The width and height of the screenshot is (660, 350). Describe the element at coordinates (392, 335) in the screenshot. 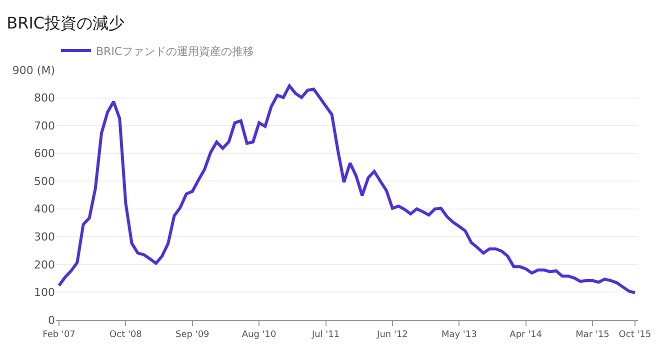

I see `x-tick-label: Jun '12` at that location.